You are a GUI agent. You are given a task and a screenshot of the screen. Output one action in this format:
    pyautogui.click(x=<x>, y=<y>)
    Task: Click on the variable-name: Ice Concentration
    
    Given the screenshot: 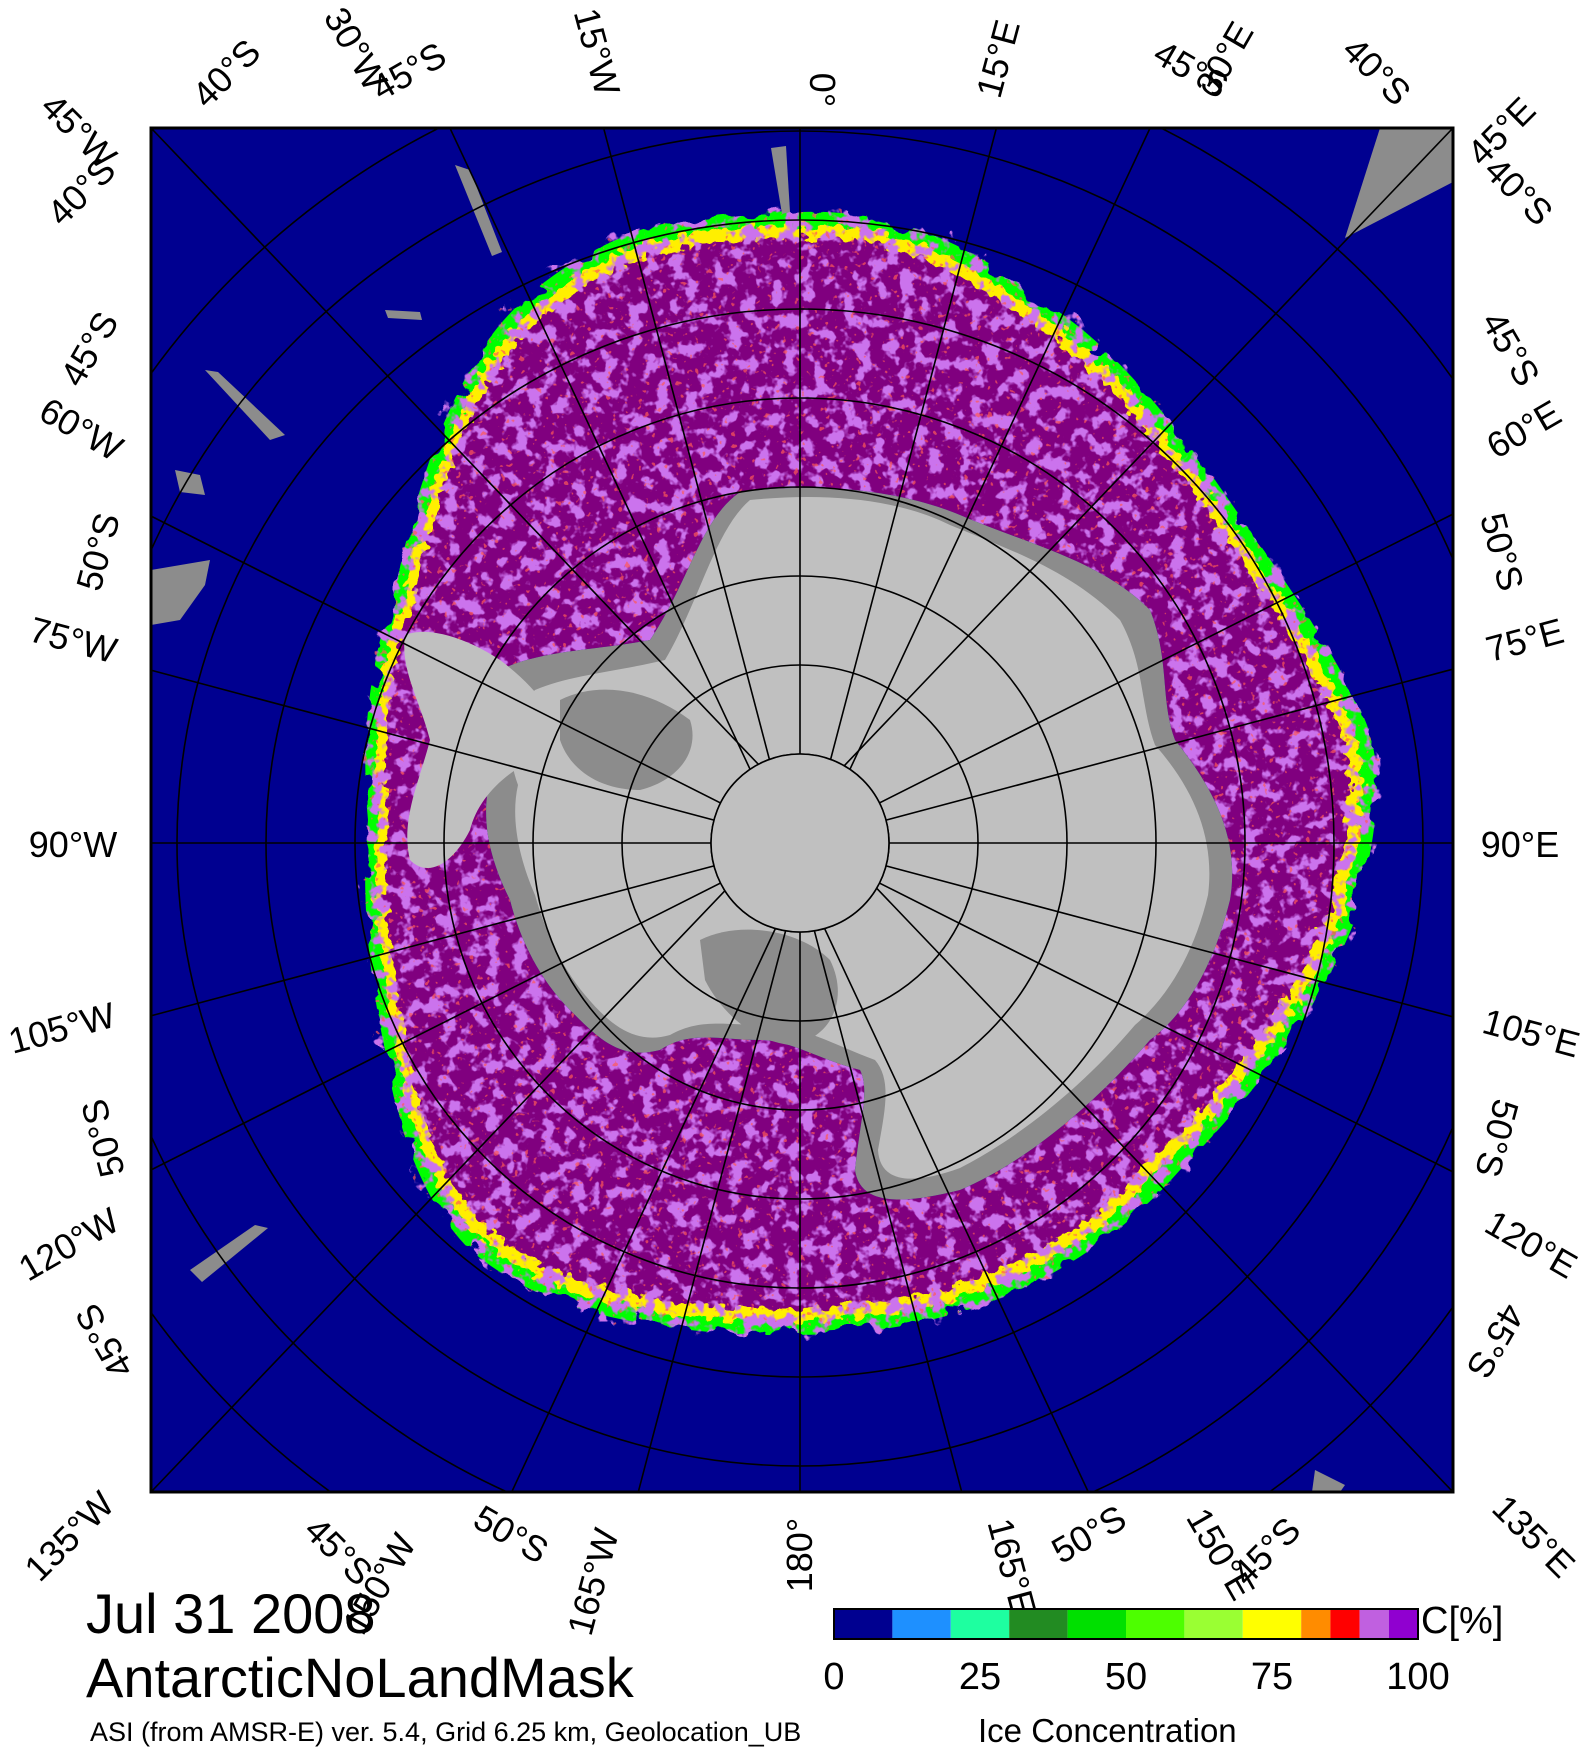 What is the action you would take?
    pyautogui.click(x=1107, y=1730)
    